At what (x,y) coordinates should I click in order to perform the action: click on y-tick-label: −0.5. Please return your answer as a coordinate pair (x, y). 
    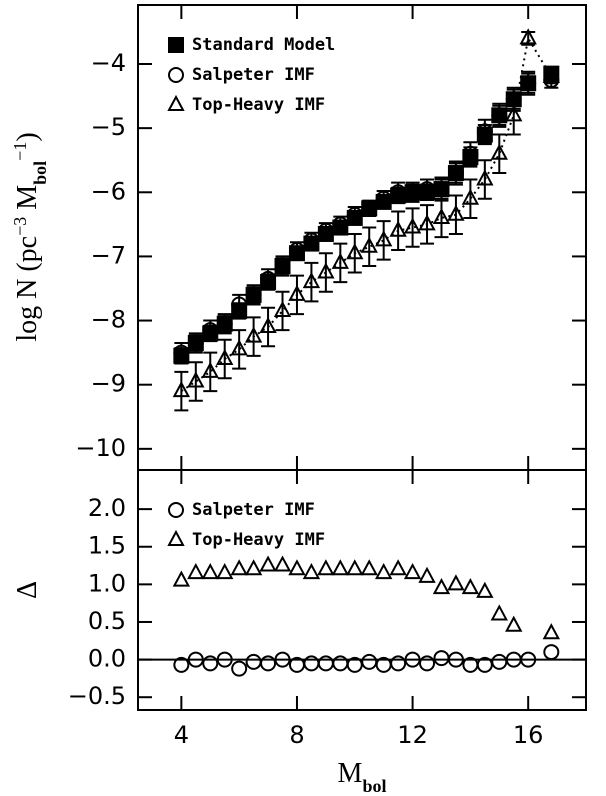
    Looking at the image, I should click on (97, 696).